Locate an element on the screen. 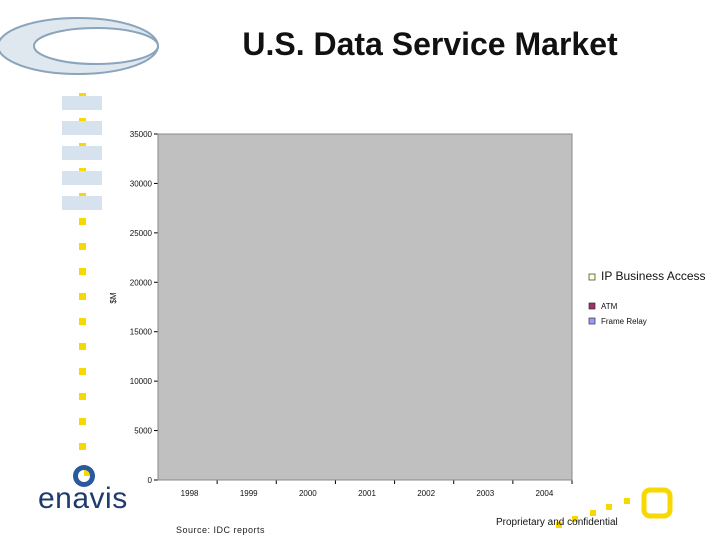 The image size is (720, 540). x-tick-label: 1999 is located at coordinates (249, 493).